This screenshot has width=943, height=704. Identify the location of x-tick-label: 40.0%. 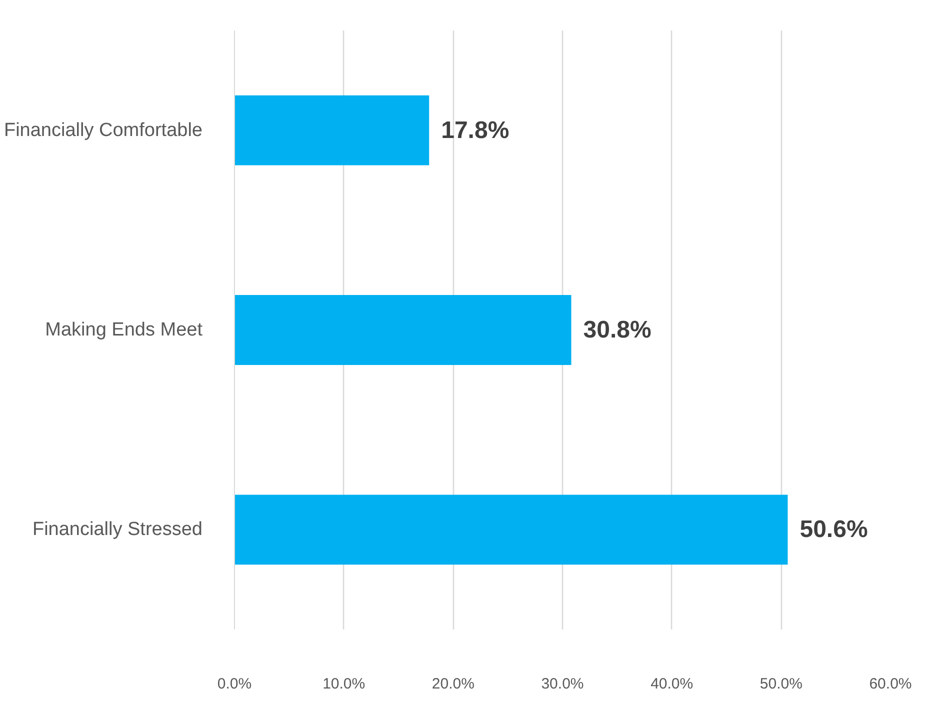
(672, 684).